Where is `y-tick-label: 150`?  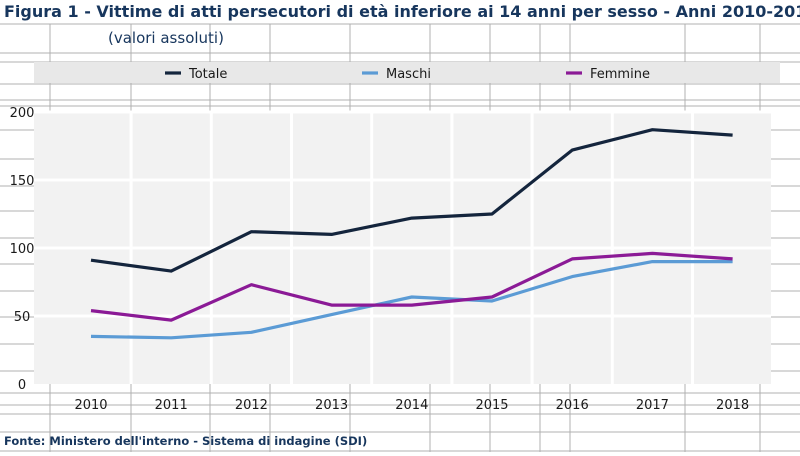
y-tick-label: 150 is located at coordinates (22, 181).